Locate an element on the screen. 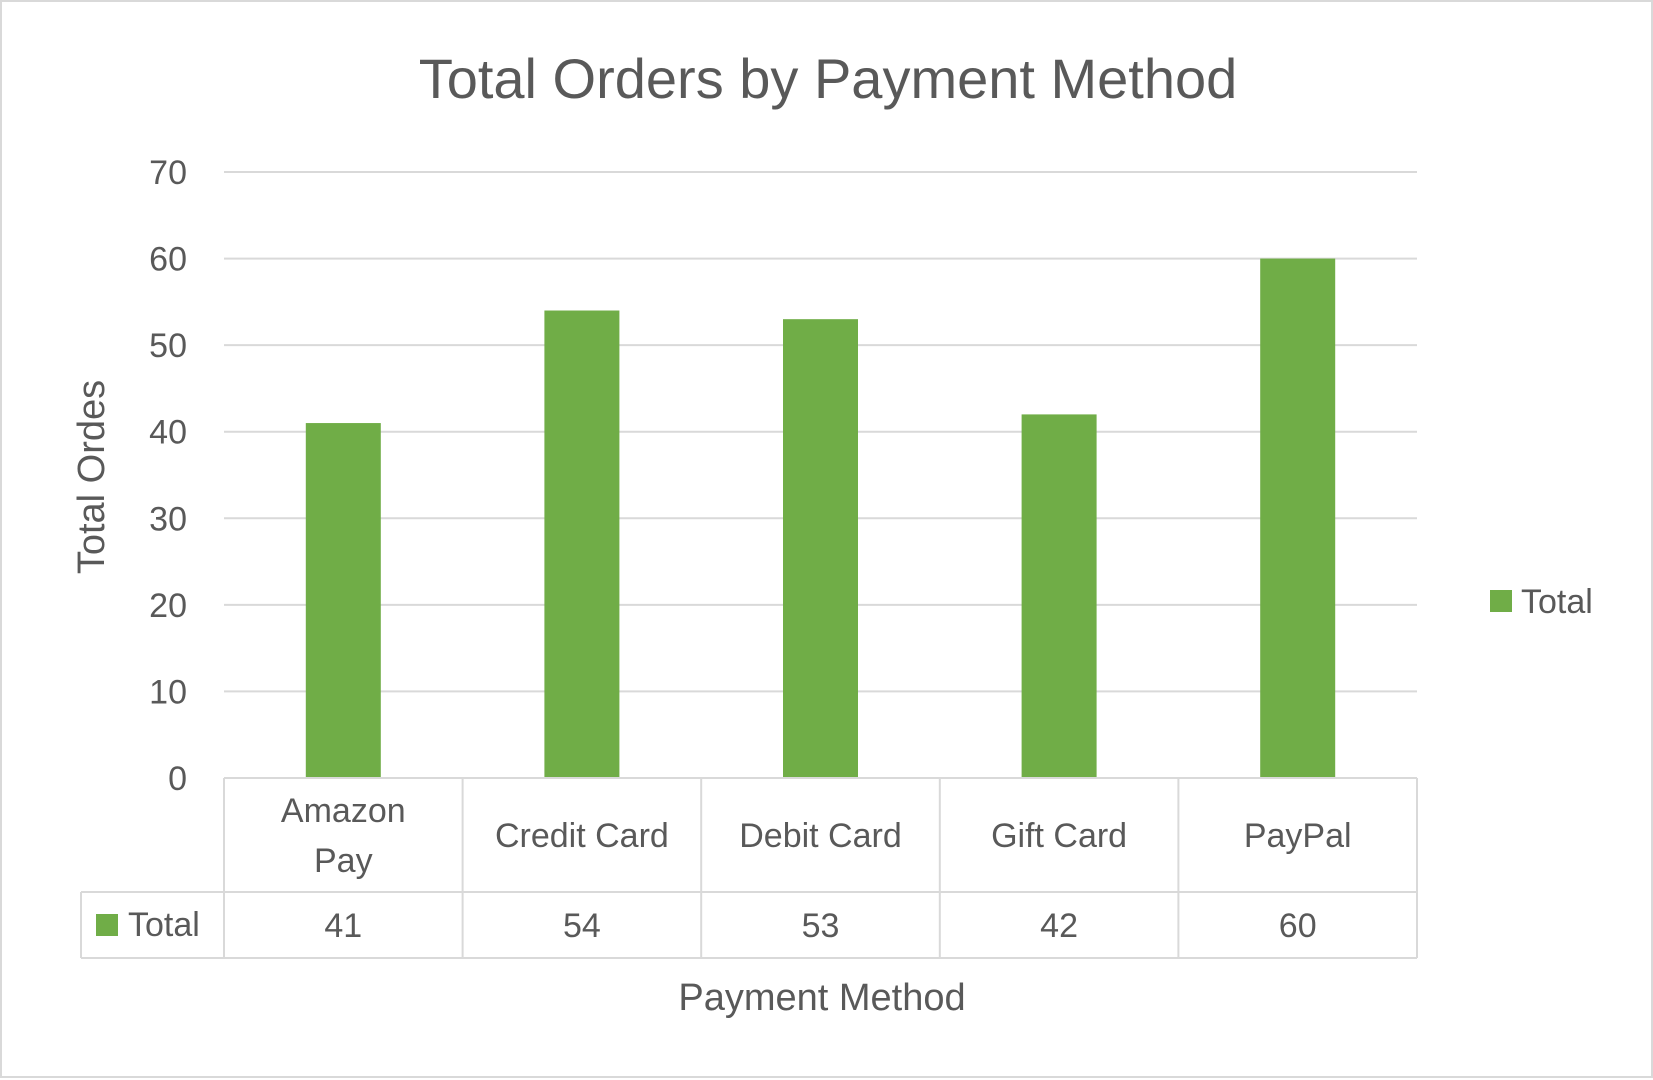  data-label: 42 is located at coordinates (1059, 926).